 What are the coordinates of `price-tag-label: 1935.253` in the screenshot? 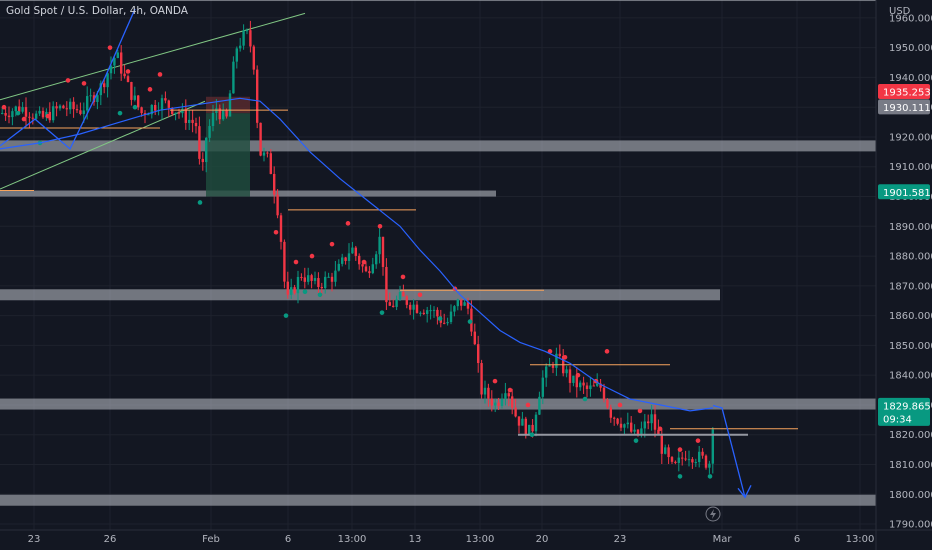 It's located at (907, 93).